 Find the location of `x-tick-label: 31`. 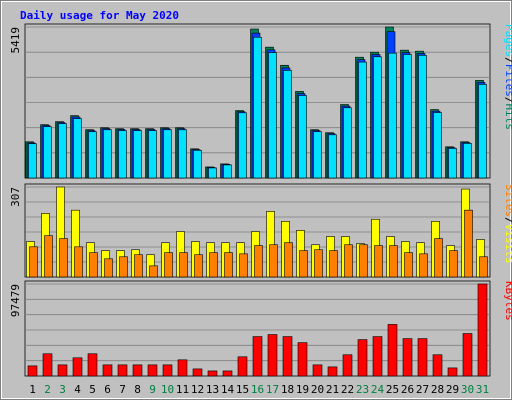

x-tick-label: 31 is located at coordinates (482, 389).